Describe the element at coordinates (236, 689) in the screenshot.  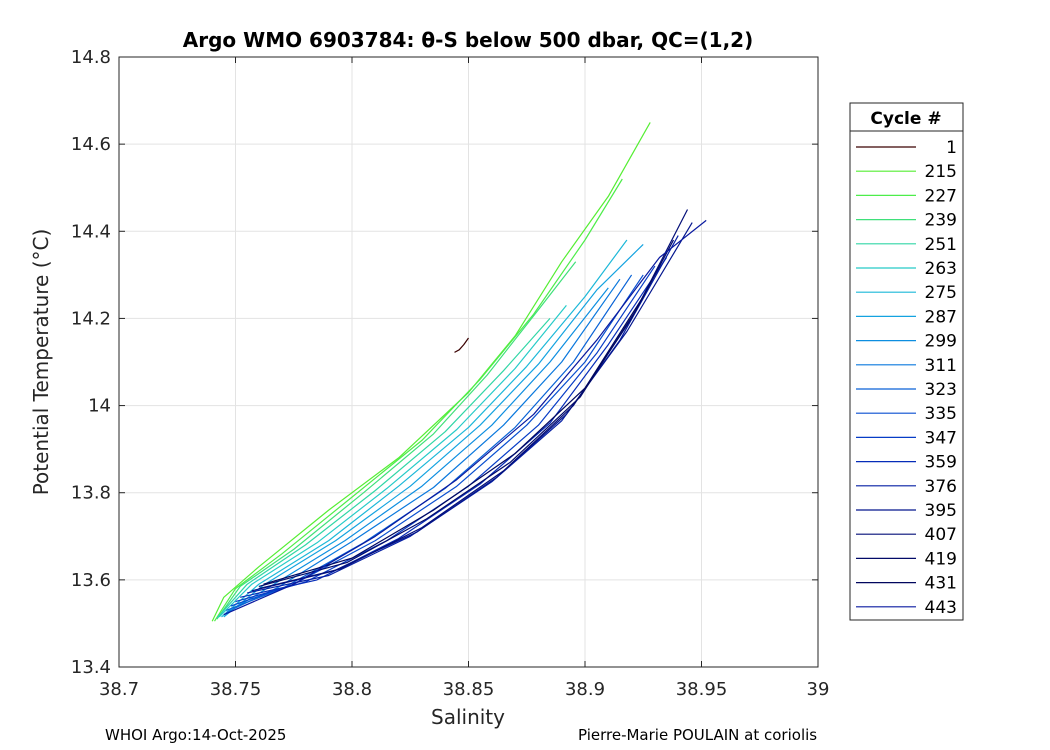
I see `x-tick-label: 38.75` at that location.